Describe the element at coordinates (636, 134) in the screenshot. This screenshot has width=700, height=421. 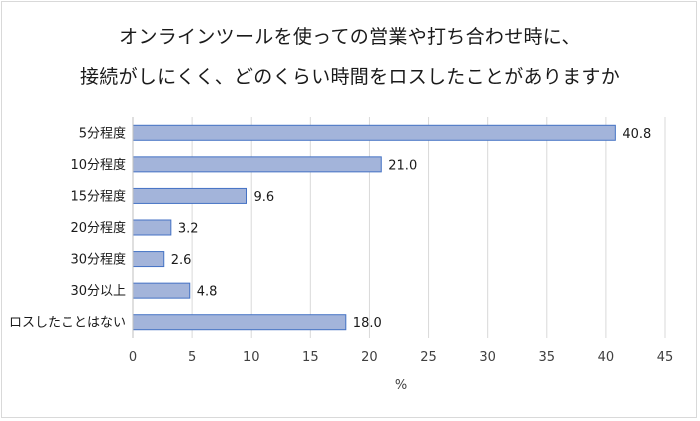
I see `data-label: 40.8` at that location.